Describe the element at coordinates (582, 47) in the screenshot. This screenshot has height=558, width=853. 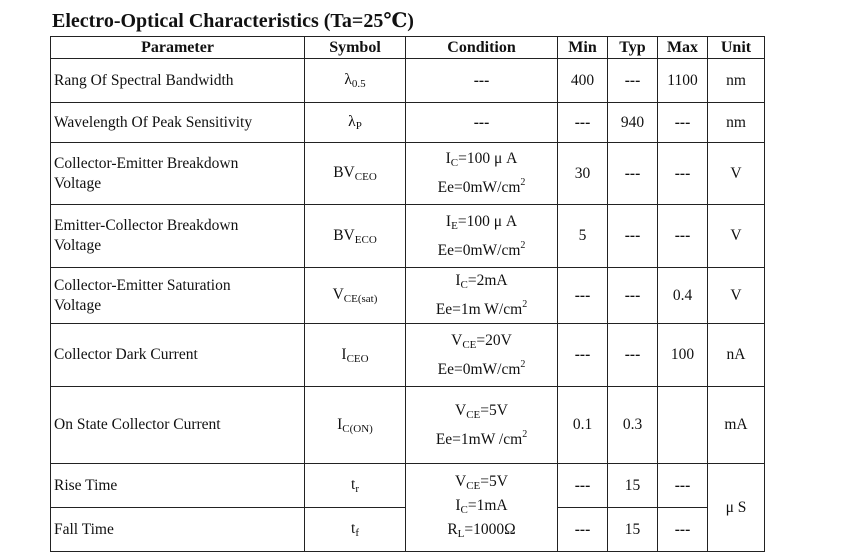
I see `header-min: Min` at that location.